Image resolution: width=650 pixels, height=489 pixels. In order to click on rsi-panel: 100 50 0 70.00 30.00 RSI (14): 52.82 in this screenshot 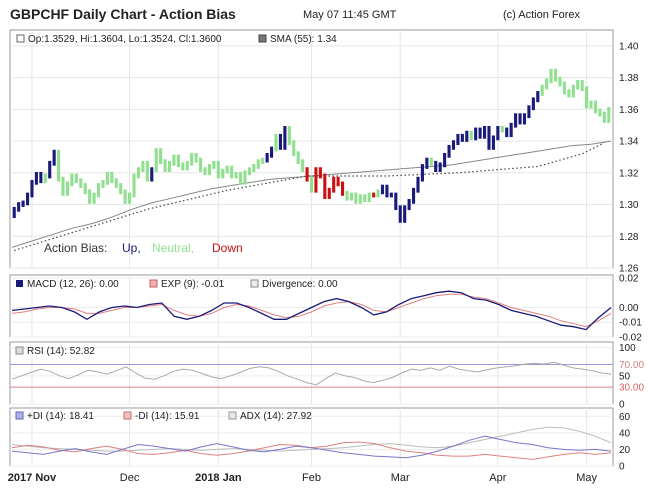, I will do `click(326, 376)`.